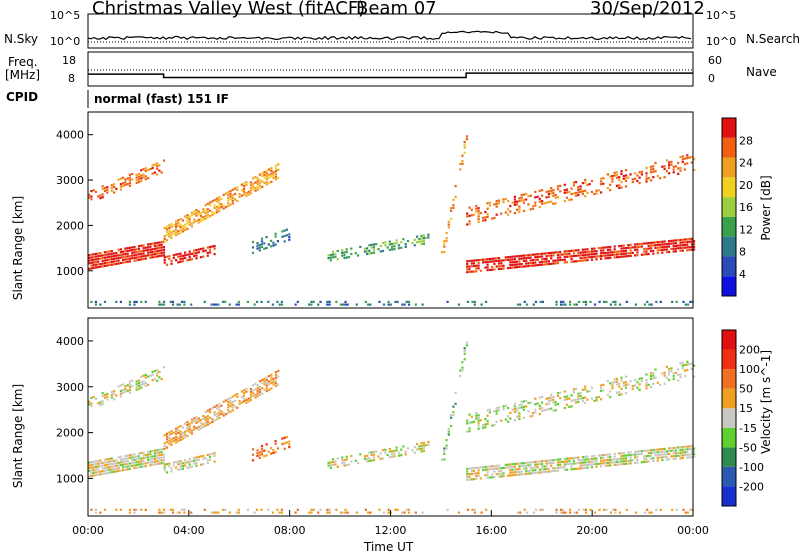 The width and height of the screenshot is (800, 554). Describe the element at coordinates (729, 398) in the screenshot. I see `velocity-colorbar-swatch` at that location.